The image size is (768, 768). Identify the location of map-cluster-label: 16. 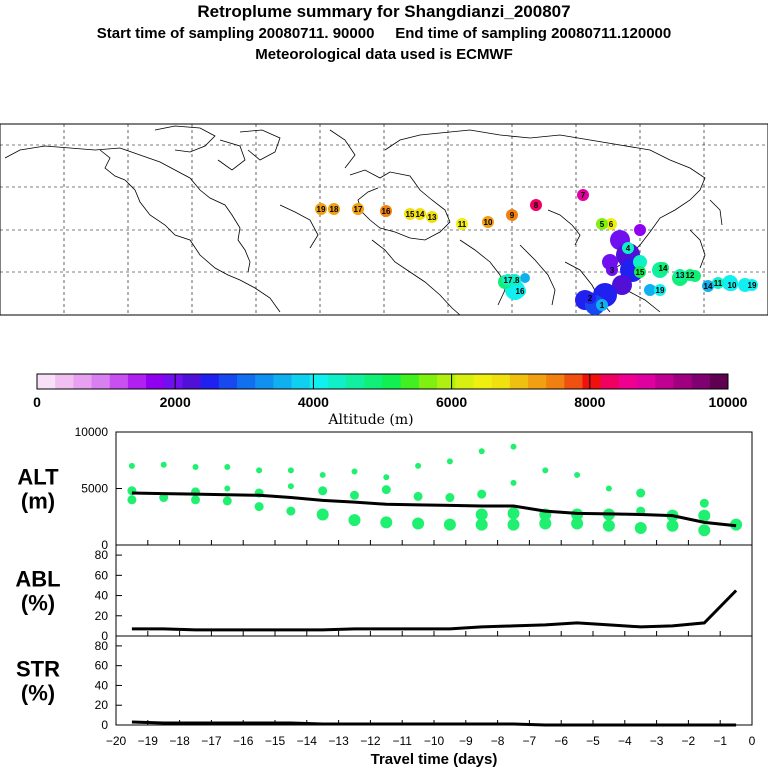
(520, 291).